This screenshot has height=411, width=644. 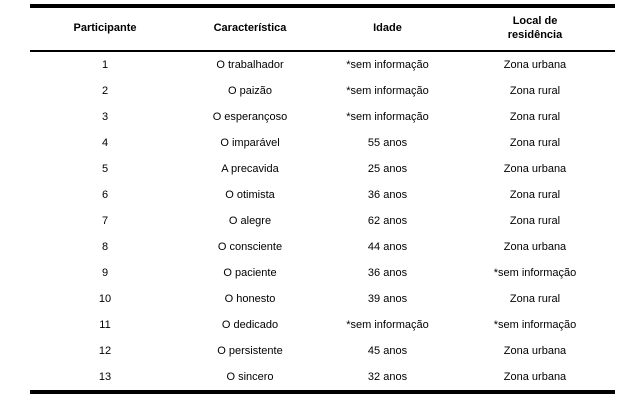 What do you see at coordinates (322, 273) in the screenshot?
I see `table-row: 9 O paciente 36 anos *sem informação` at bounding box center [322, 273].